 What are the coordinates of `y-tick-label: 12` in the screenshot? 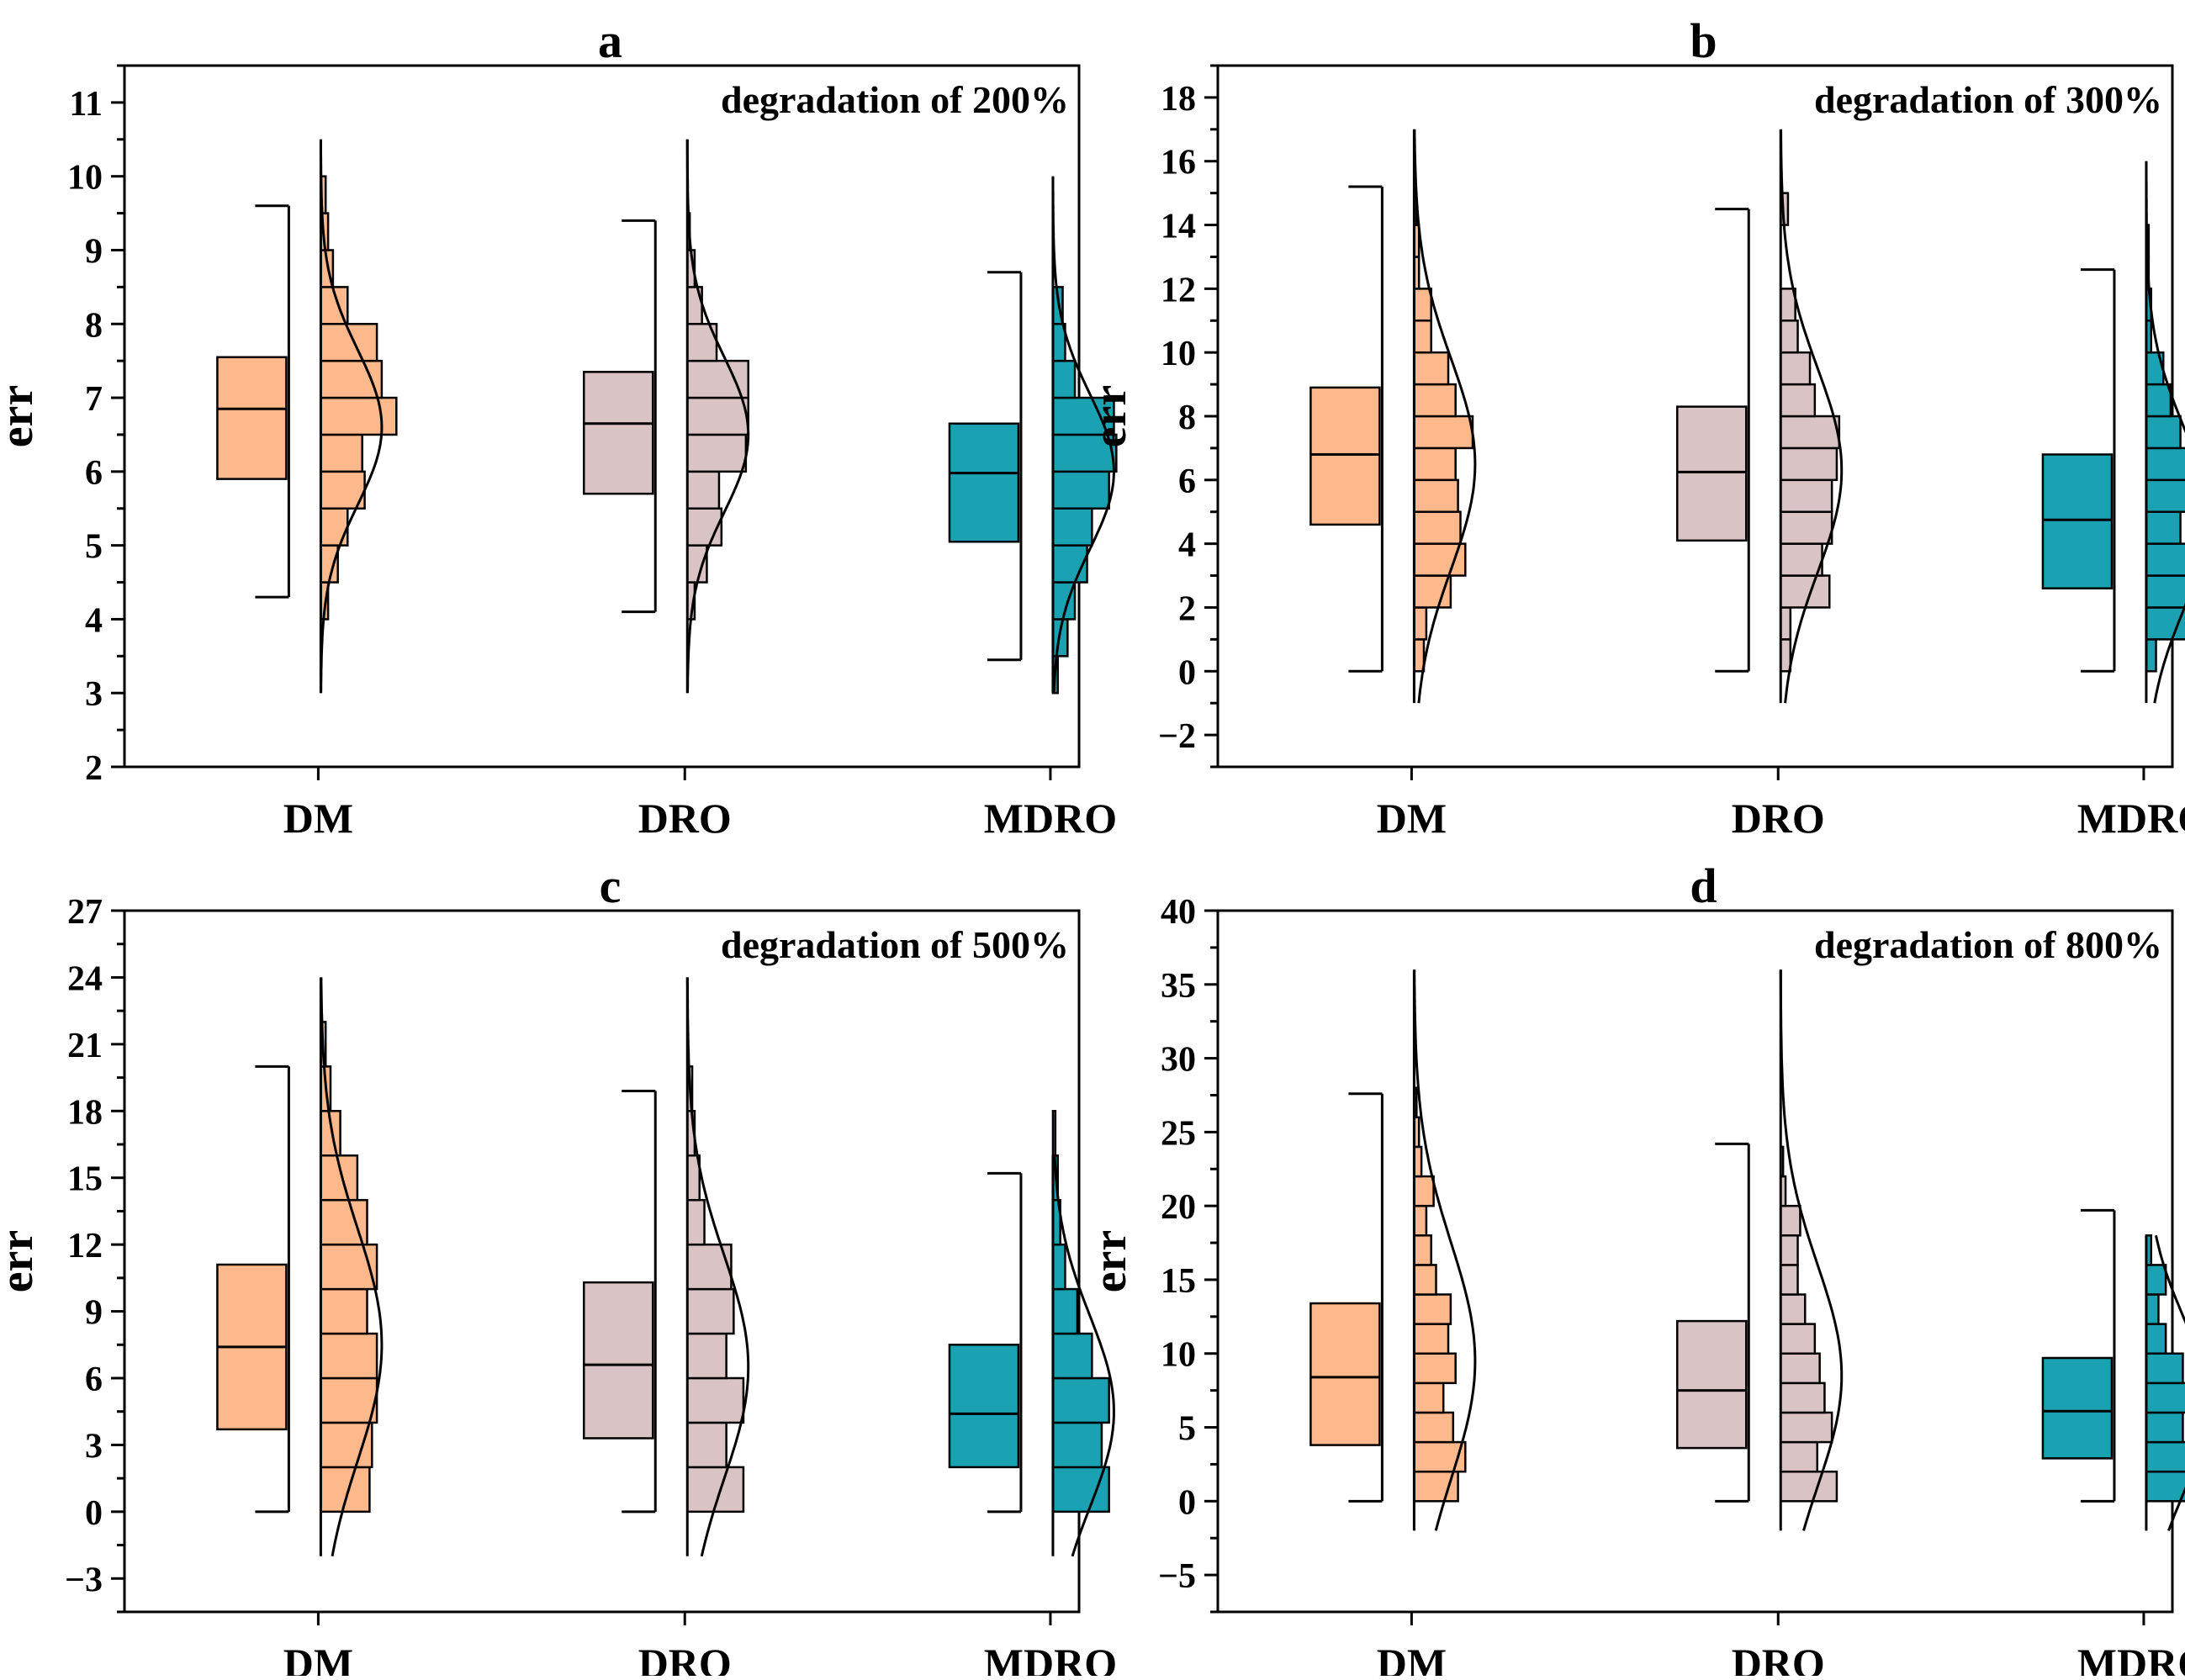 It's located at (1178, 290).